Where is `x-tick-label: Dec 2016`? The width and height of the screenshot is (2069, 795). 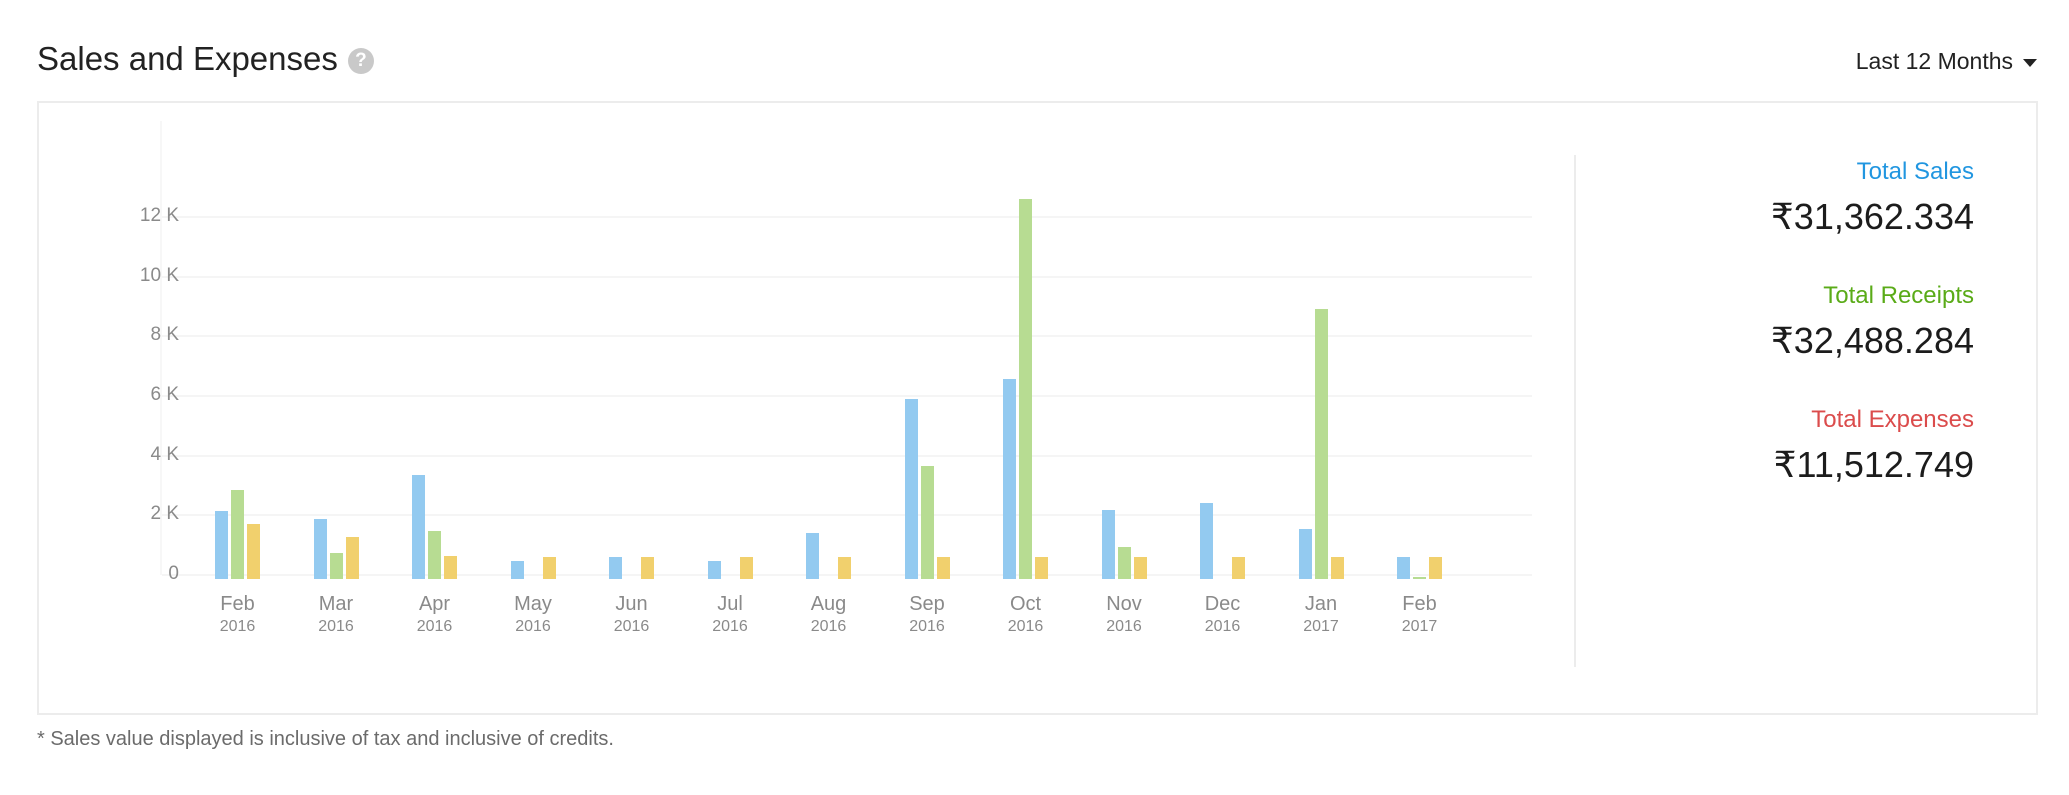 x-tick-label: Dec 2016 is located at coordinates (1222, 614).